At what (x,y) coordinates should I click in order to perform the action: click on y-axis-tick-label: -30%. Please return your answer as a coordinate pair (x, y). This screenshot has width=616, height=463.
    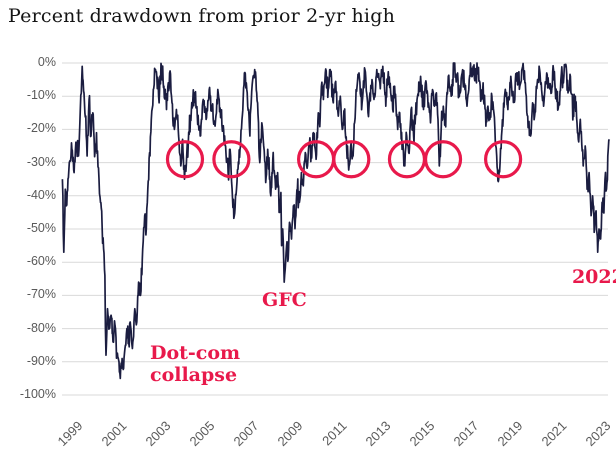
    Looking at the image, I should click on (41, 161).